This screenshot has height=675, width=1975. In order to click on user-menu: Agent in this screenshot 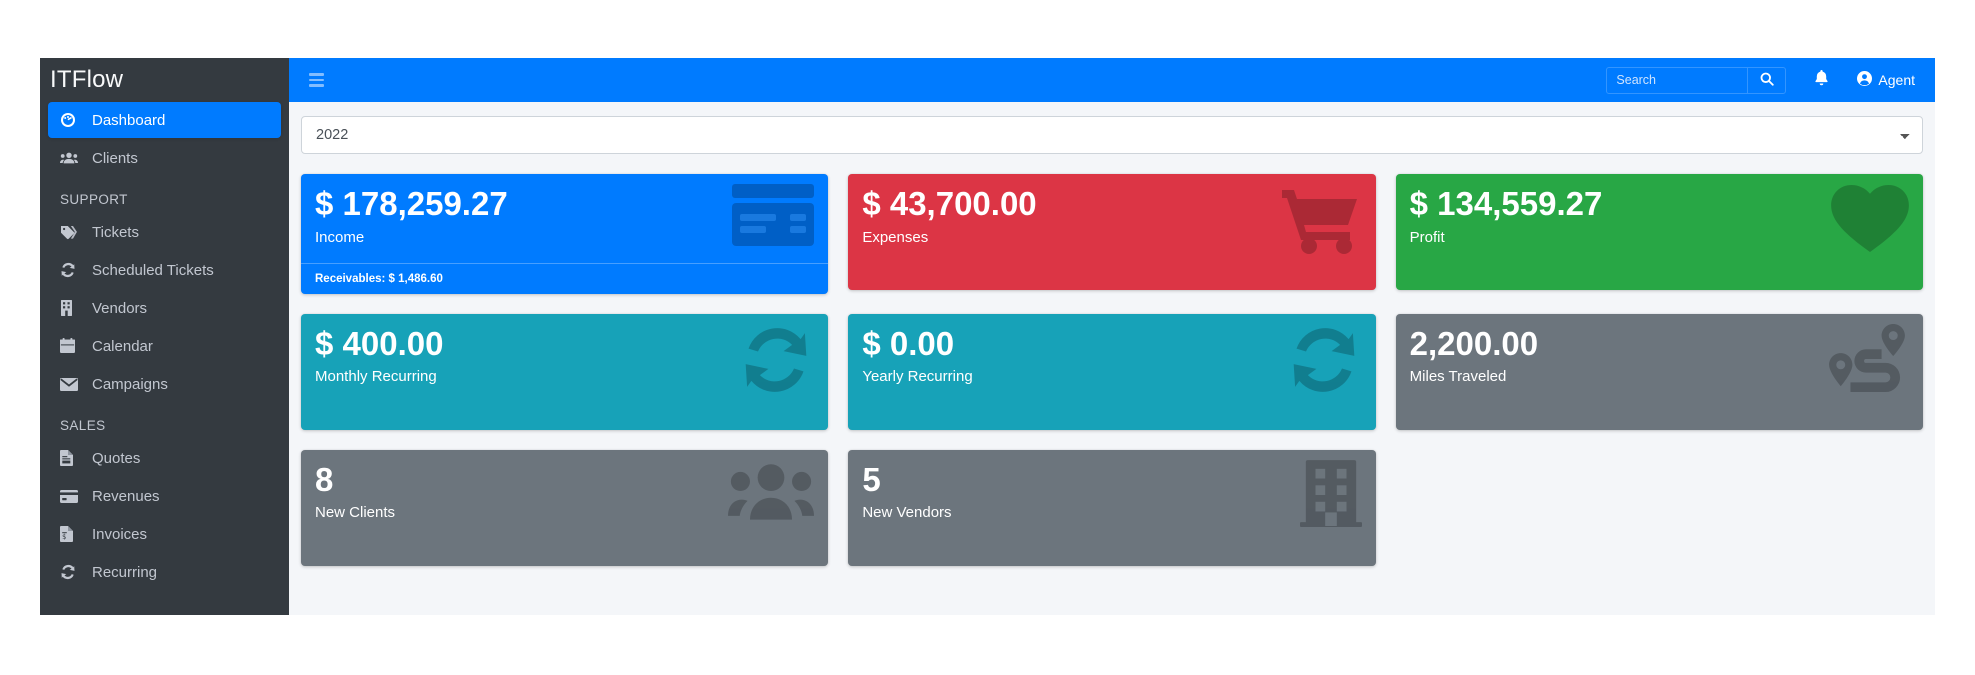, I will do `click(1886, 80)`.